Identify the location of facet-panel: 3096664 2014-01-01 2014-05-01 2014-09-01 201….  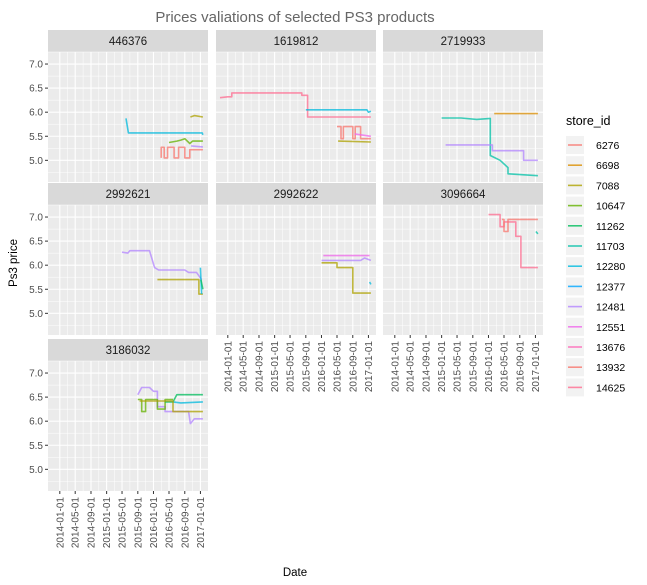
(463, 287).